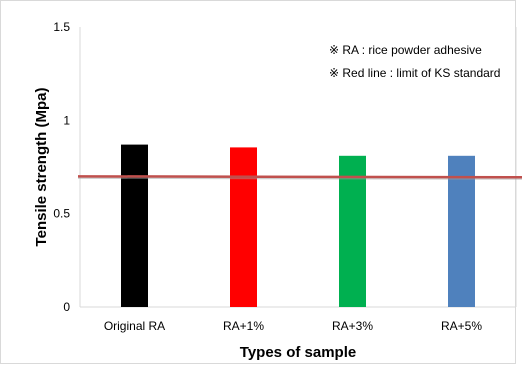 This screenshot has width=522, height=369. Describe the element at coordinates (243, 326) in the screenshot. I see `category-label: RA+1%` at that location.